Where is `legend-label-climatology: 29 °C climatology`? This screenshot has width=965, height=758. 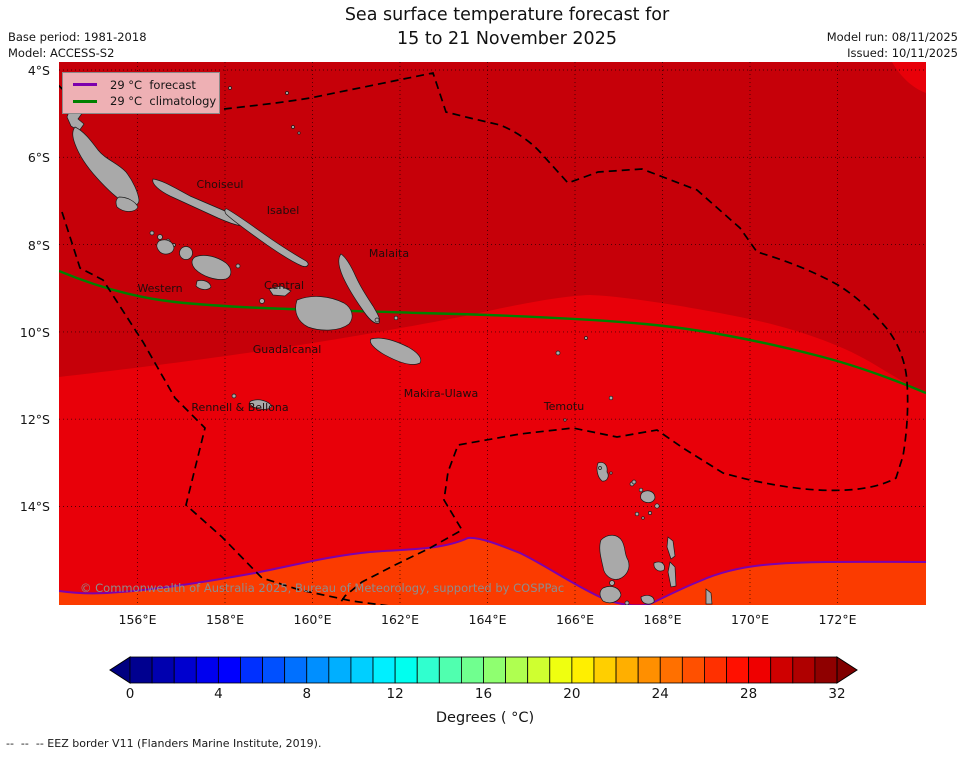
legend-label-climatology: 29 °C climatology is located at coordinates (163, 101).